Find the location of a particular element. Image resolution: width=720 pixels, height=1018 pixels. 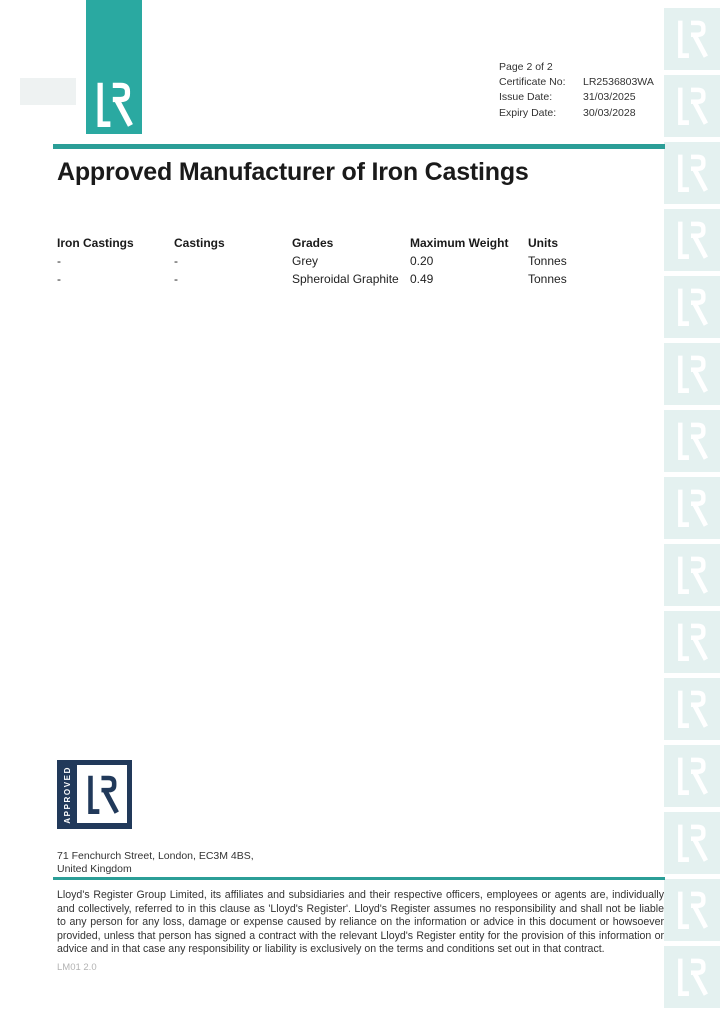

cell-maximum-weight: 0.49 is located at coordinates (422, 279).